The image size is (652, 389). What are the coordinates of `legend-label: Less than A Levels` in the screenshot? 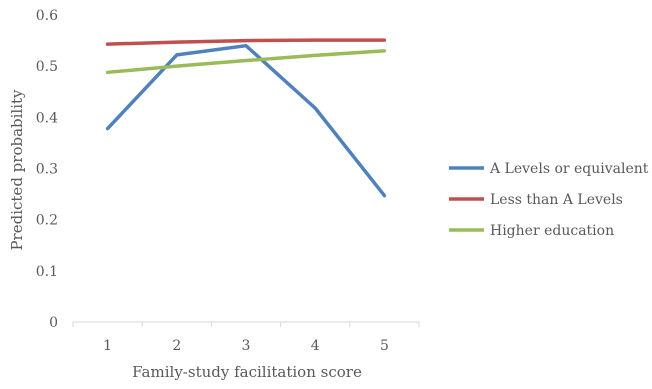 It's located at (556, 200).